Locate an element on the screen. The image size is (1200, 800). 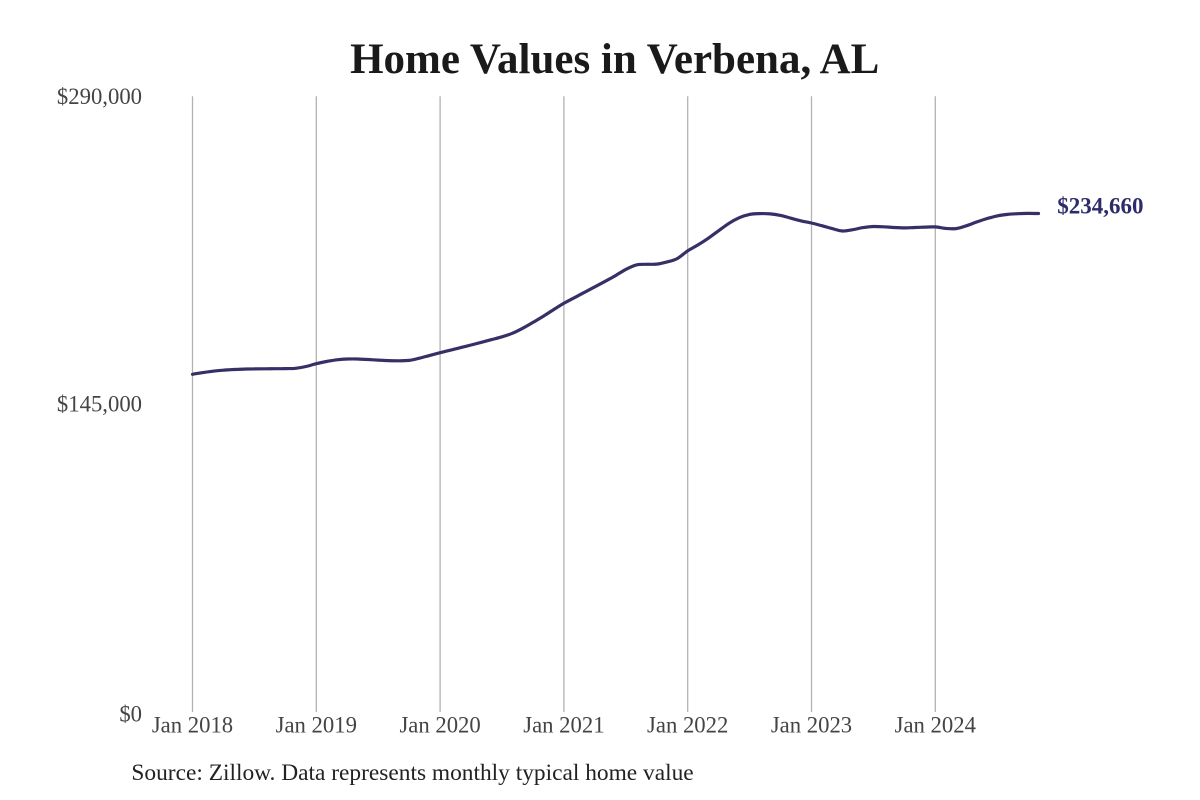
svg-text: Jan 2024 is located at coordinates (935, 725).